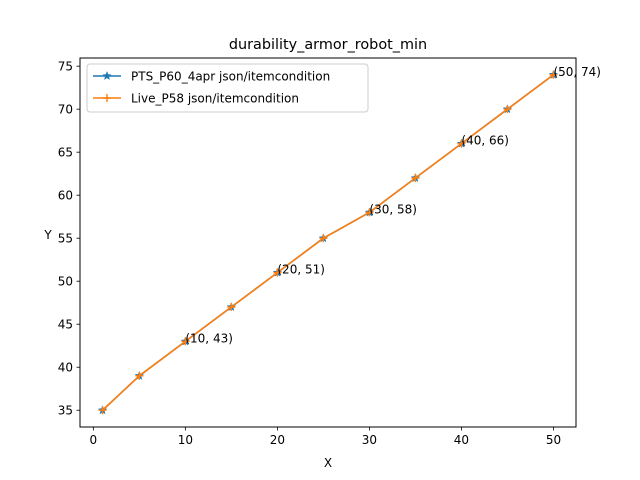 The height and width of the screenshot is (480, 640). What do you see at coordinates (65, 109) in the screenshot?
I see `y-tick-label: 70` at bounding box center [65, 109].